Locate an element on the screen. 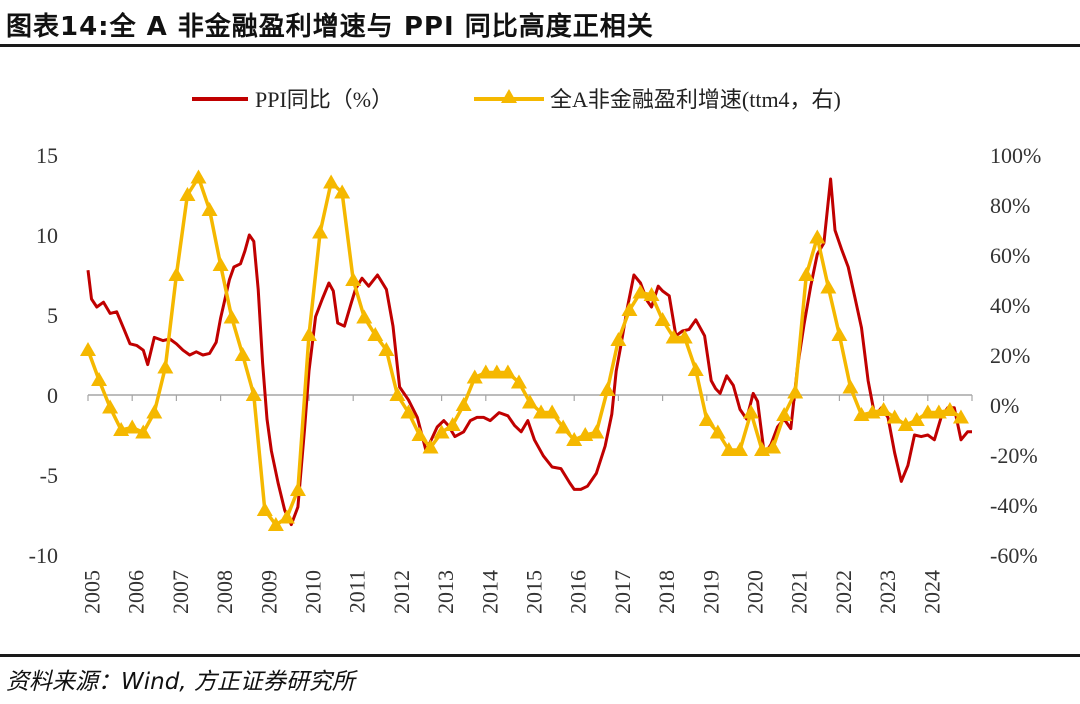 The width and height of the screenshot is (1080, 704). y-left-tick-label: 0 is located at coordinates (52, 395).